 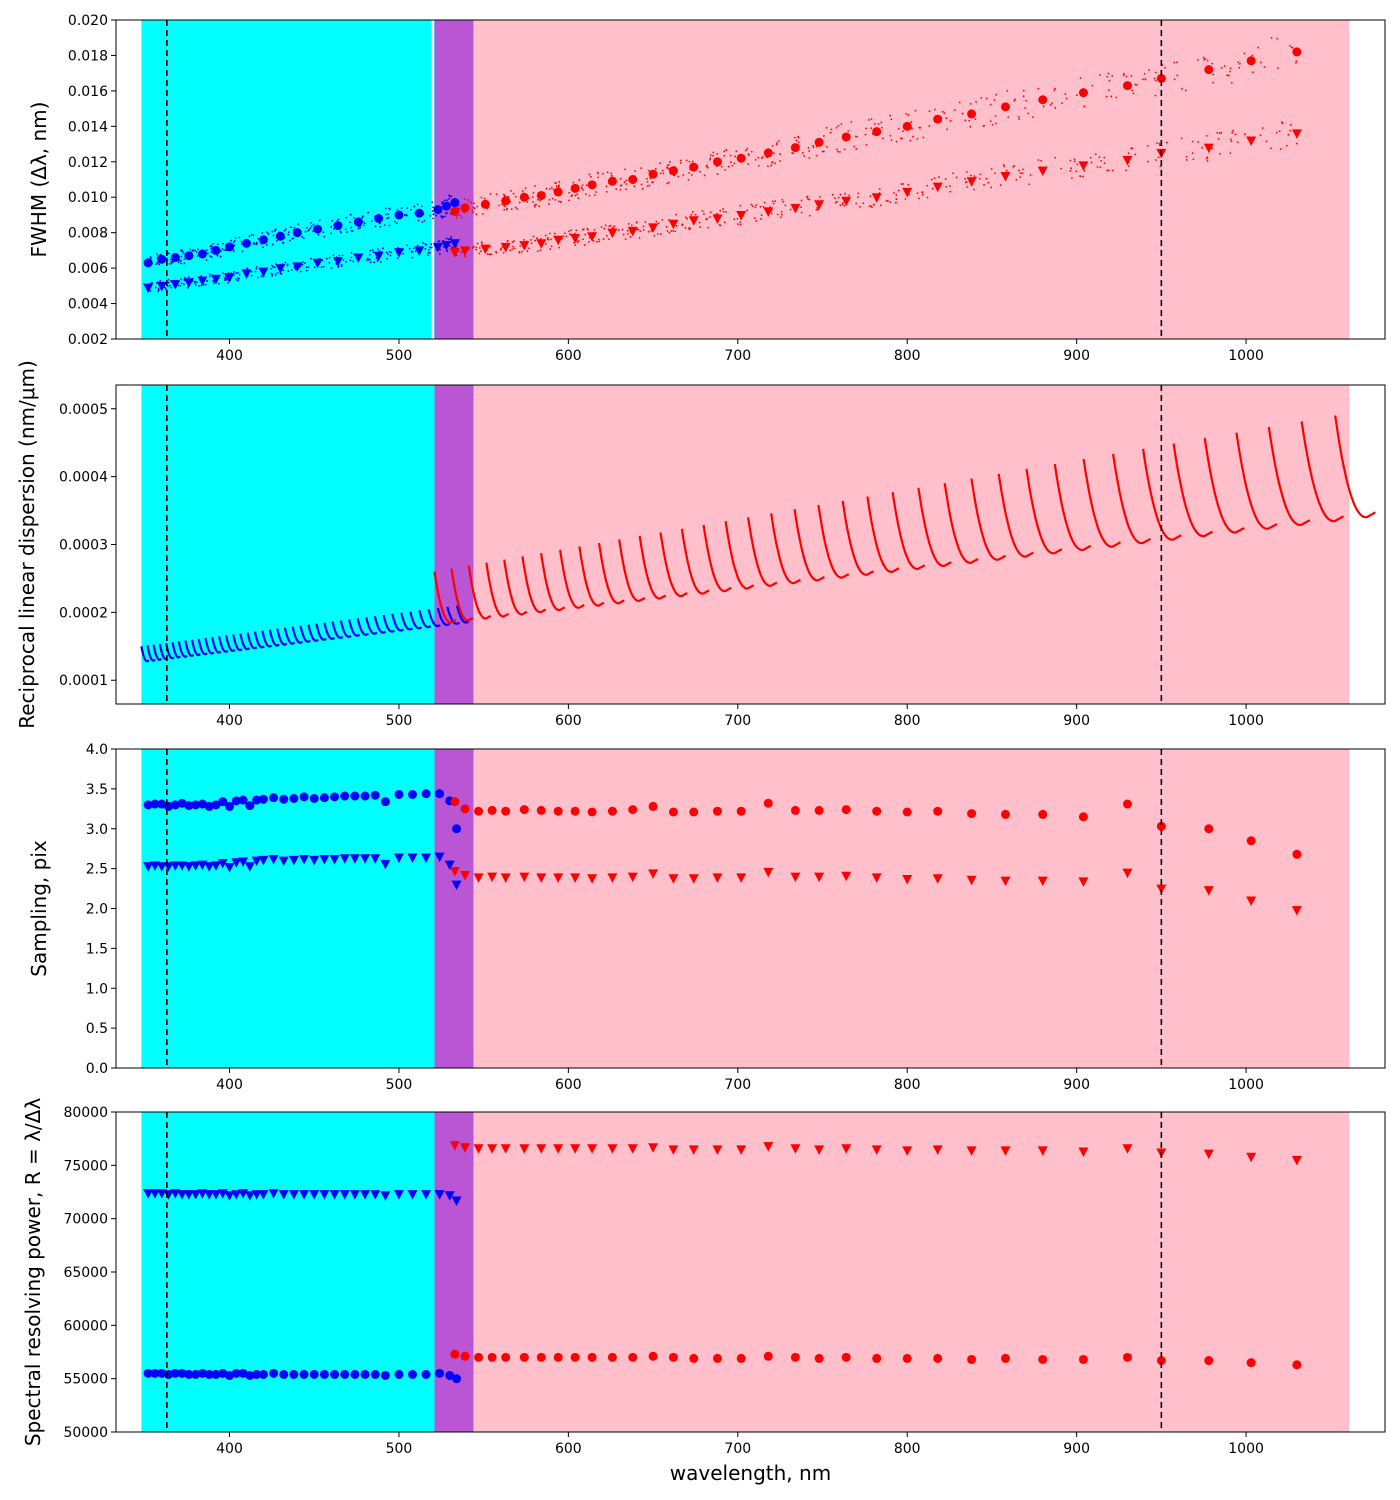 What do you see at coordinates (737, 1449) in the screenshot?
I see `x-tick-label: 700` at bounding box center [737, 1449].